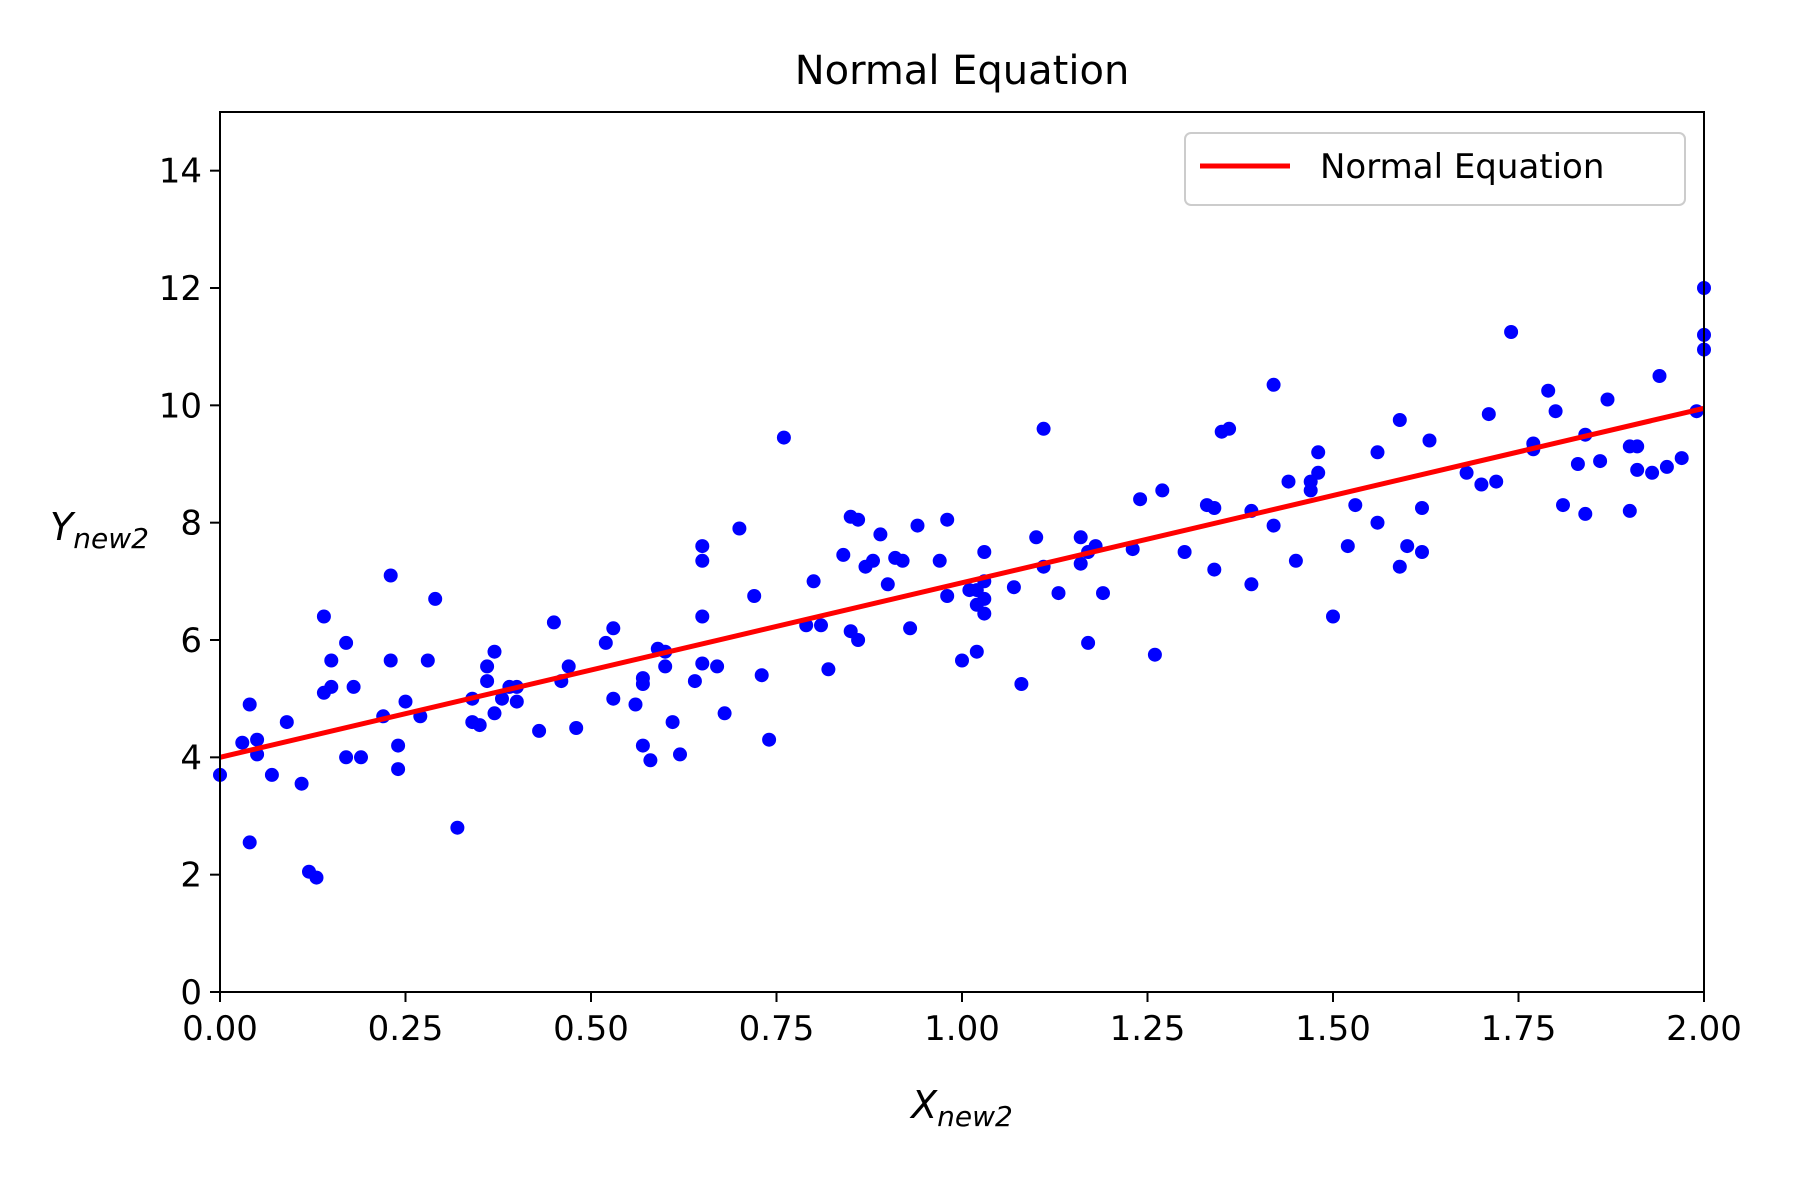  What do you see at coordinates (180, 406) in the screenshot?
I see `y-tick-label: 10` at bounding box center [180, 406].